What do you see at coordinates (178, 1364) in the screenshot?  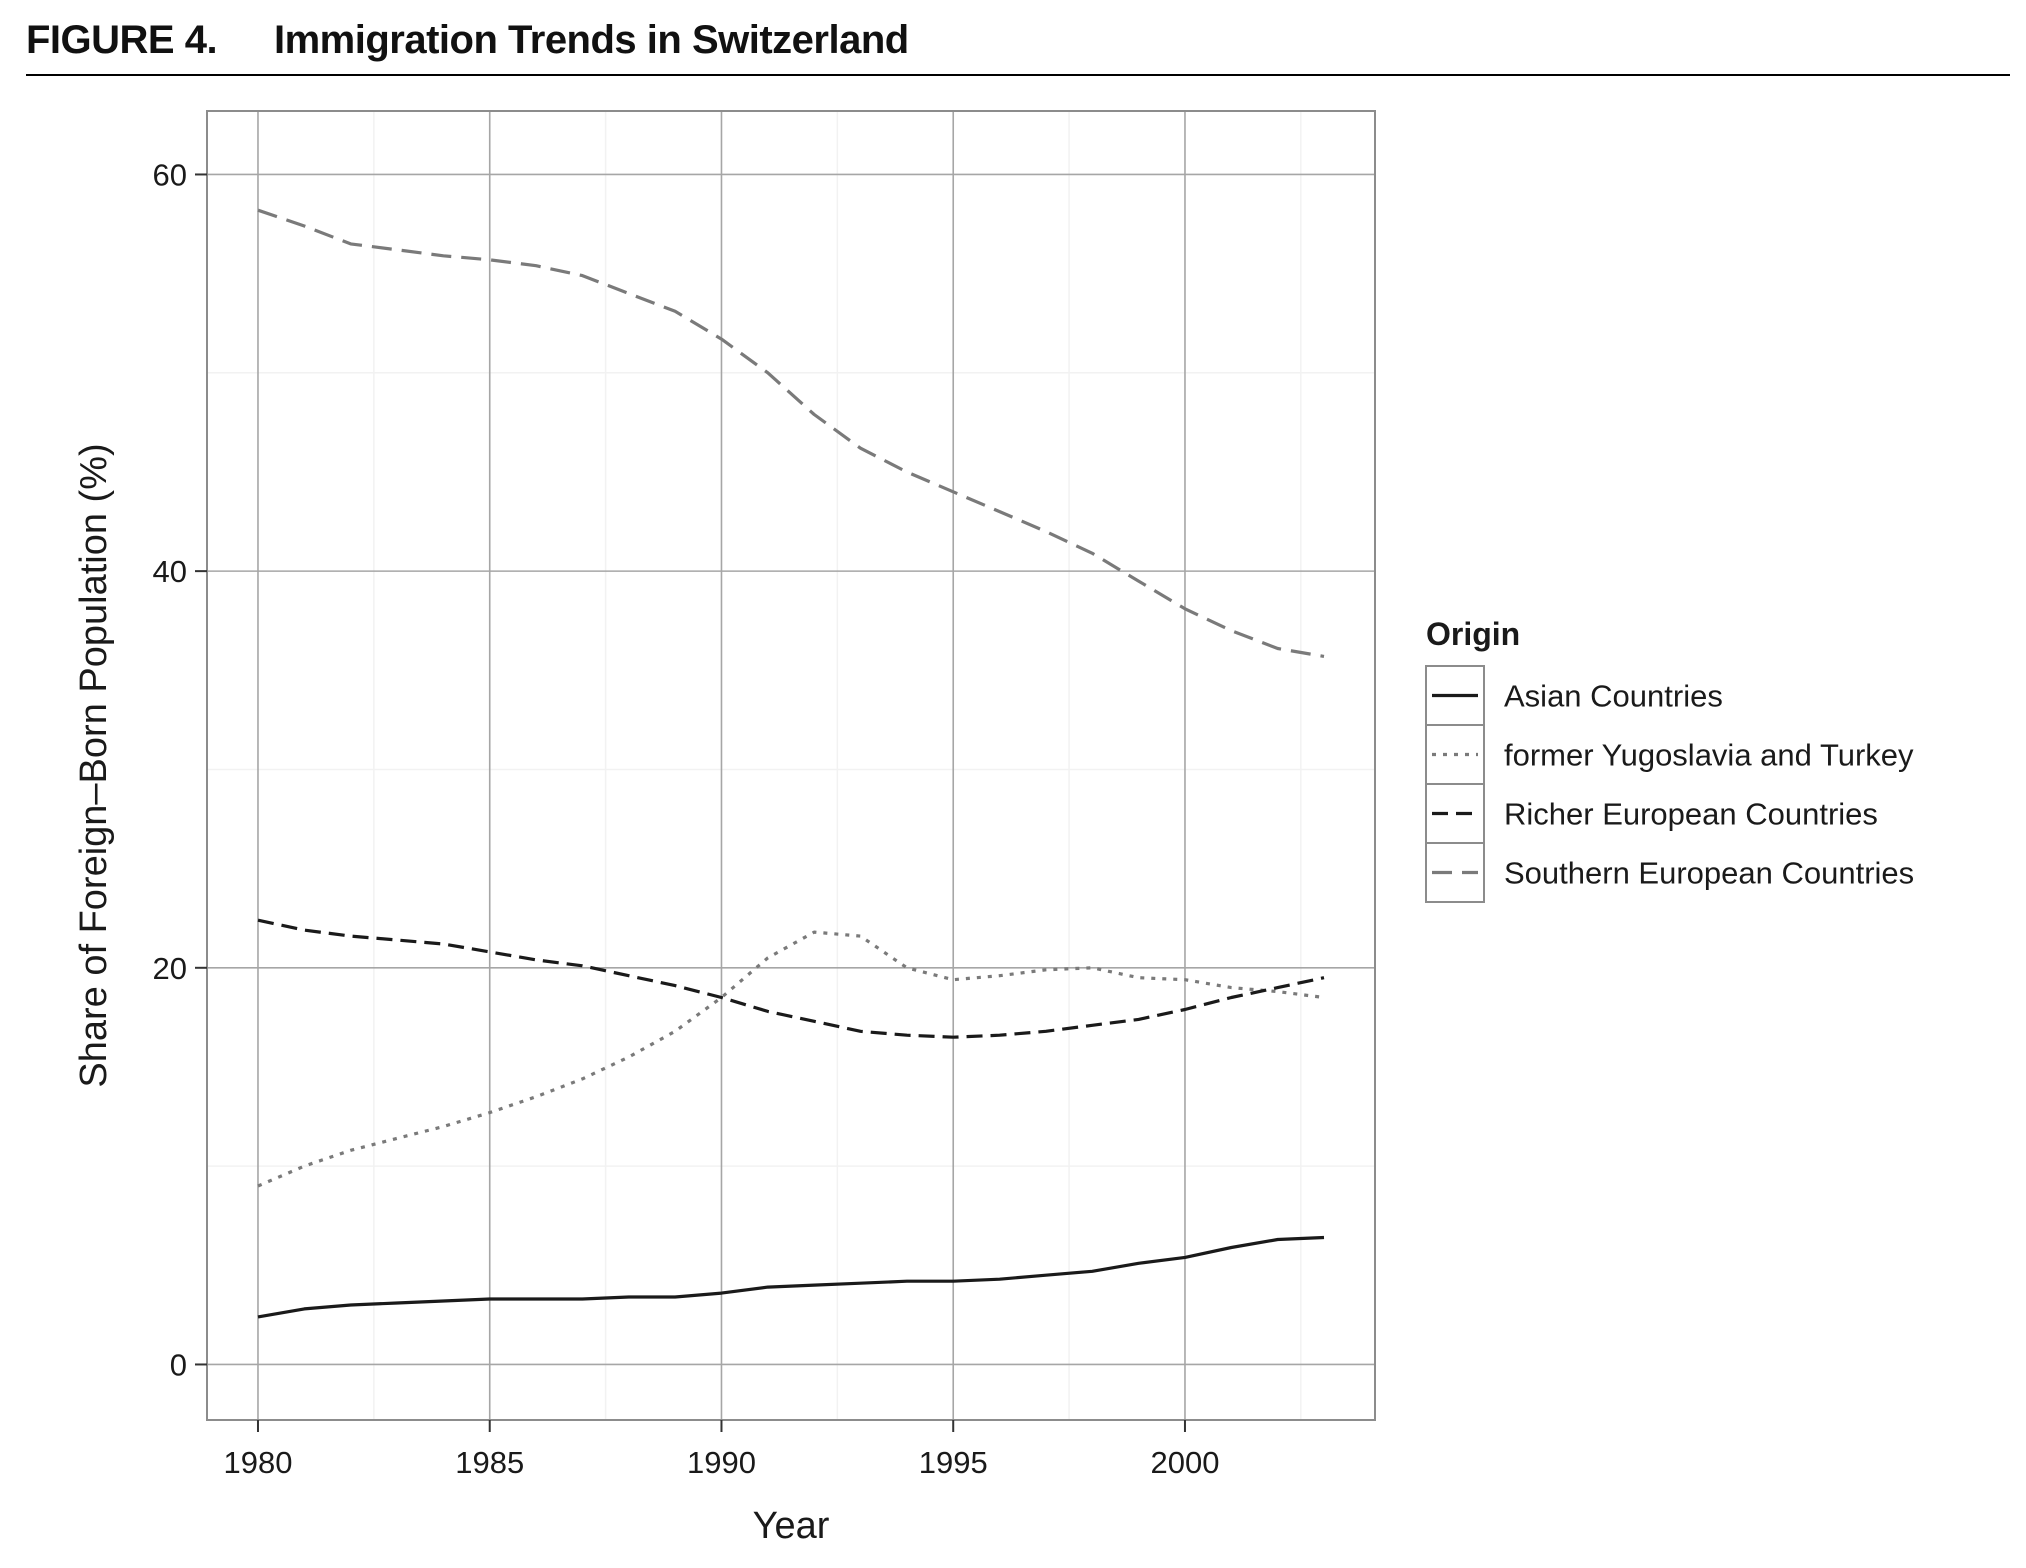 I see `y-tick-label: 0` at bounding box center [178, 1364].